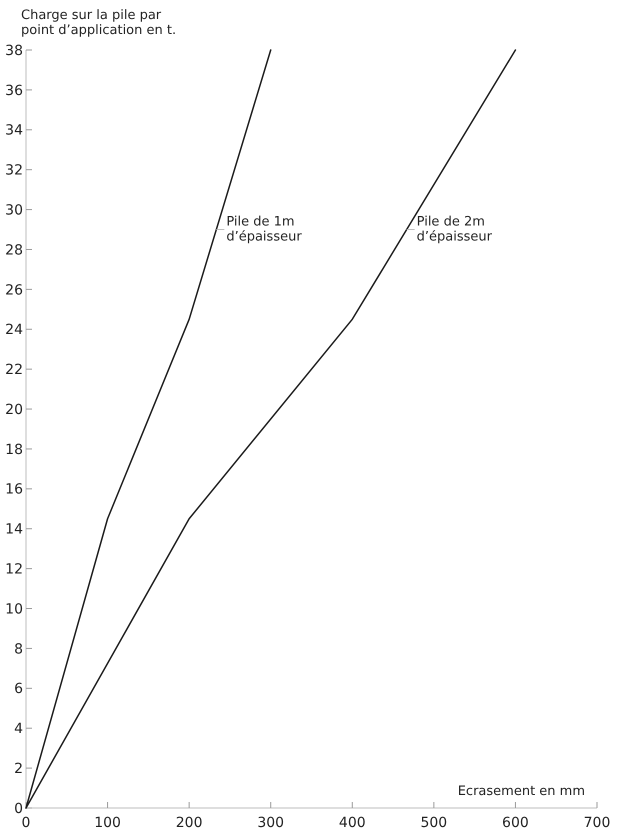 This screenshot has height=836, width=618. What do you see at coordinates (434, 823) in the screenshot?
I see `x-tick-label: 500` at bounding box center [434, 823].